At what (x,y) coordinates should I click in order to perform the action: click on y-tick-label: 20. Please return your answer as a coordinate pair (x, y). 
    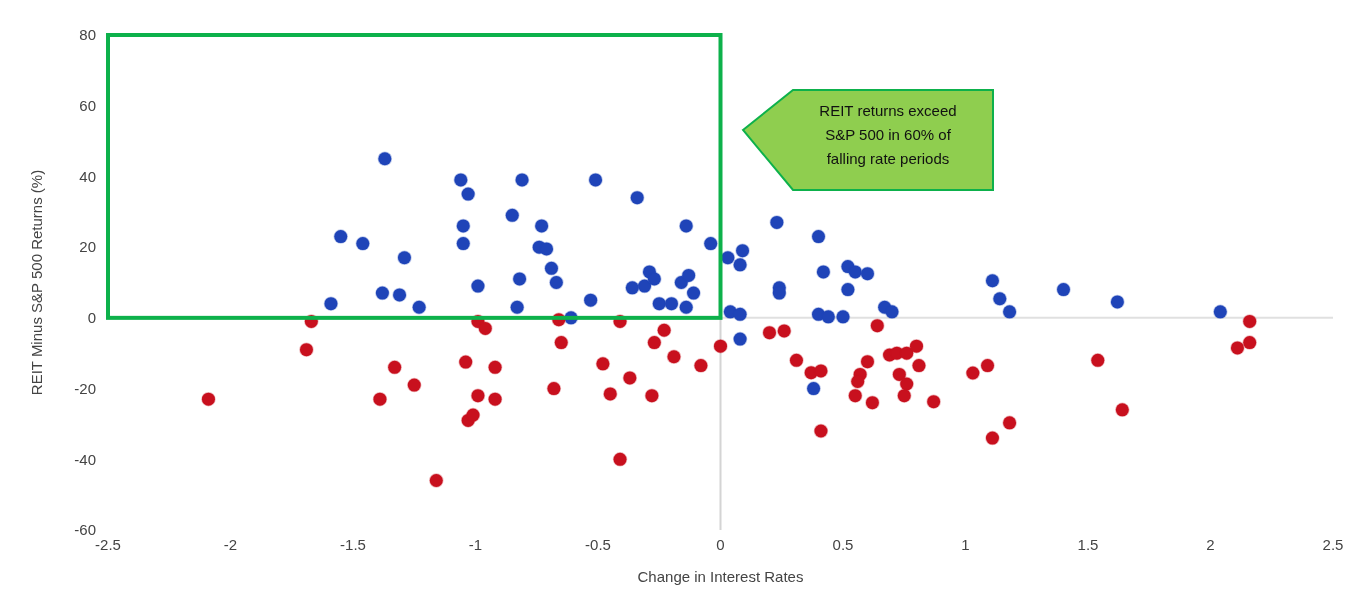
    Looking at the image, I should click on (87, 247).